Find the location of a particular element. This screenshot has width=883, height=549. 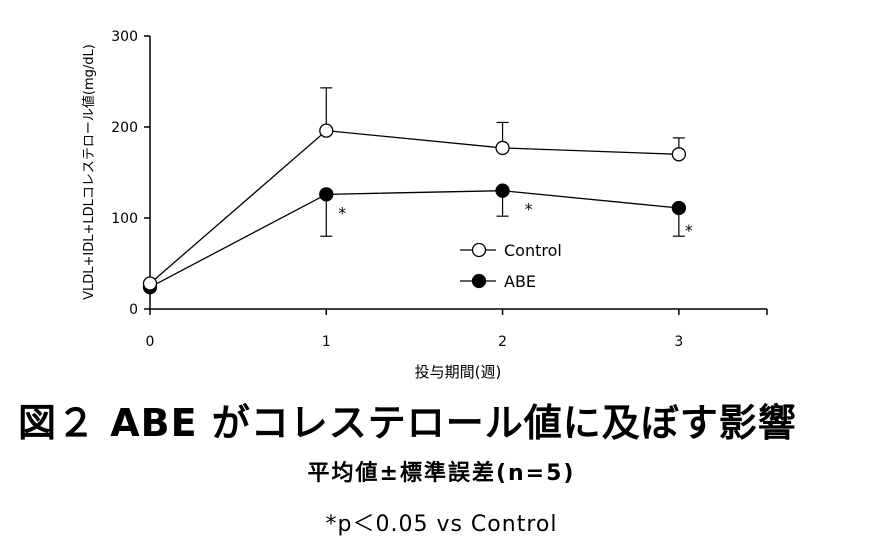

figure-subtitle: 平均値±標準誤差(n=5) is located at coordinates (441, 473).